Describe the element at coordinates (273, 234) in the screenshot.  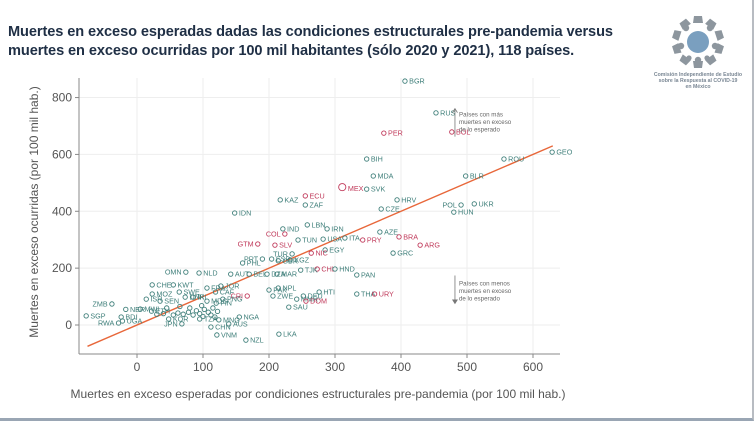
I see `point-label: COL` at that location.